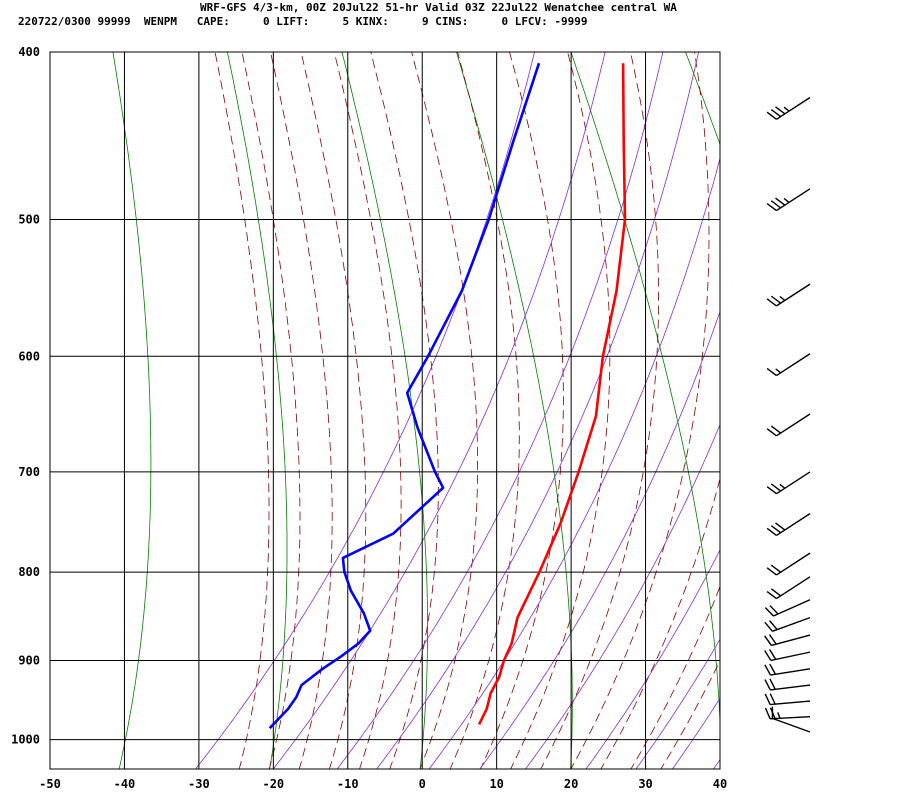 This screenshot has height=800, width=900. What do you see at coordinates (29, 572) in the screenshot?
I see `pressure-tick-label: 800` at bounding box center [29, 572].